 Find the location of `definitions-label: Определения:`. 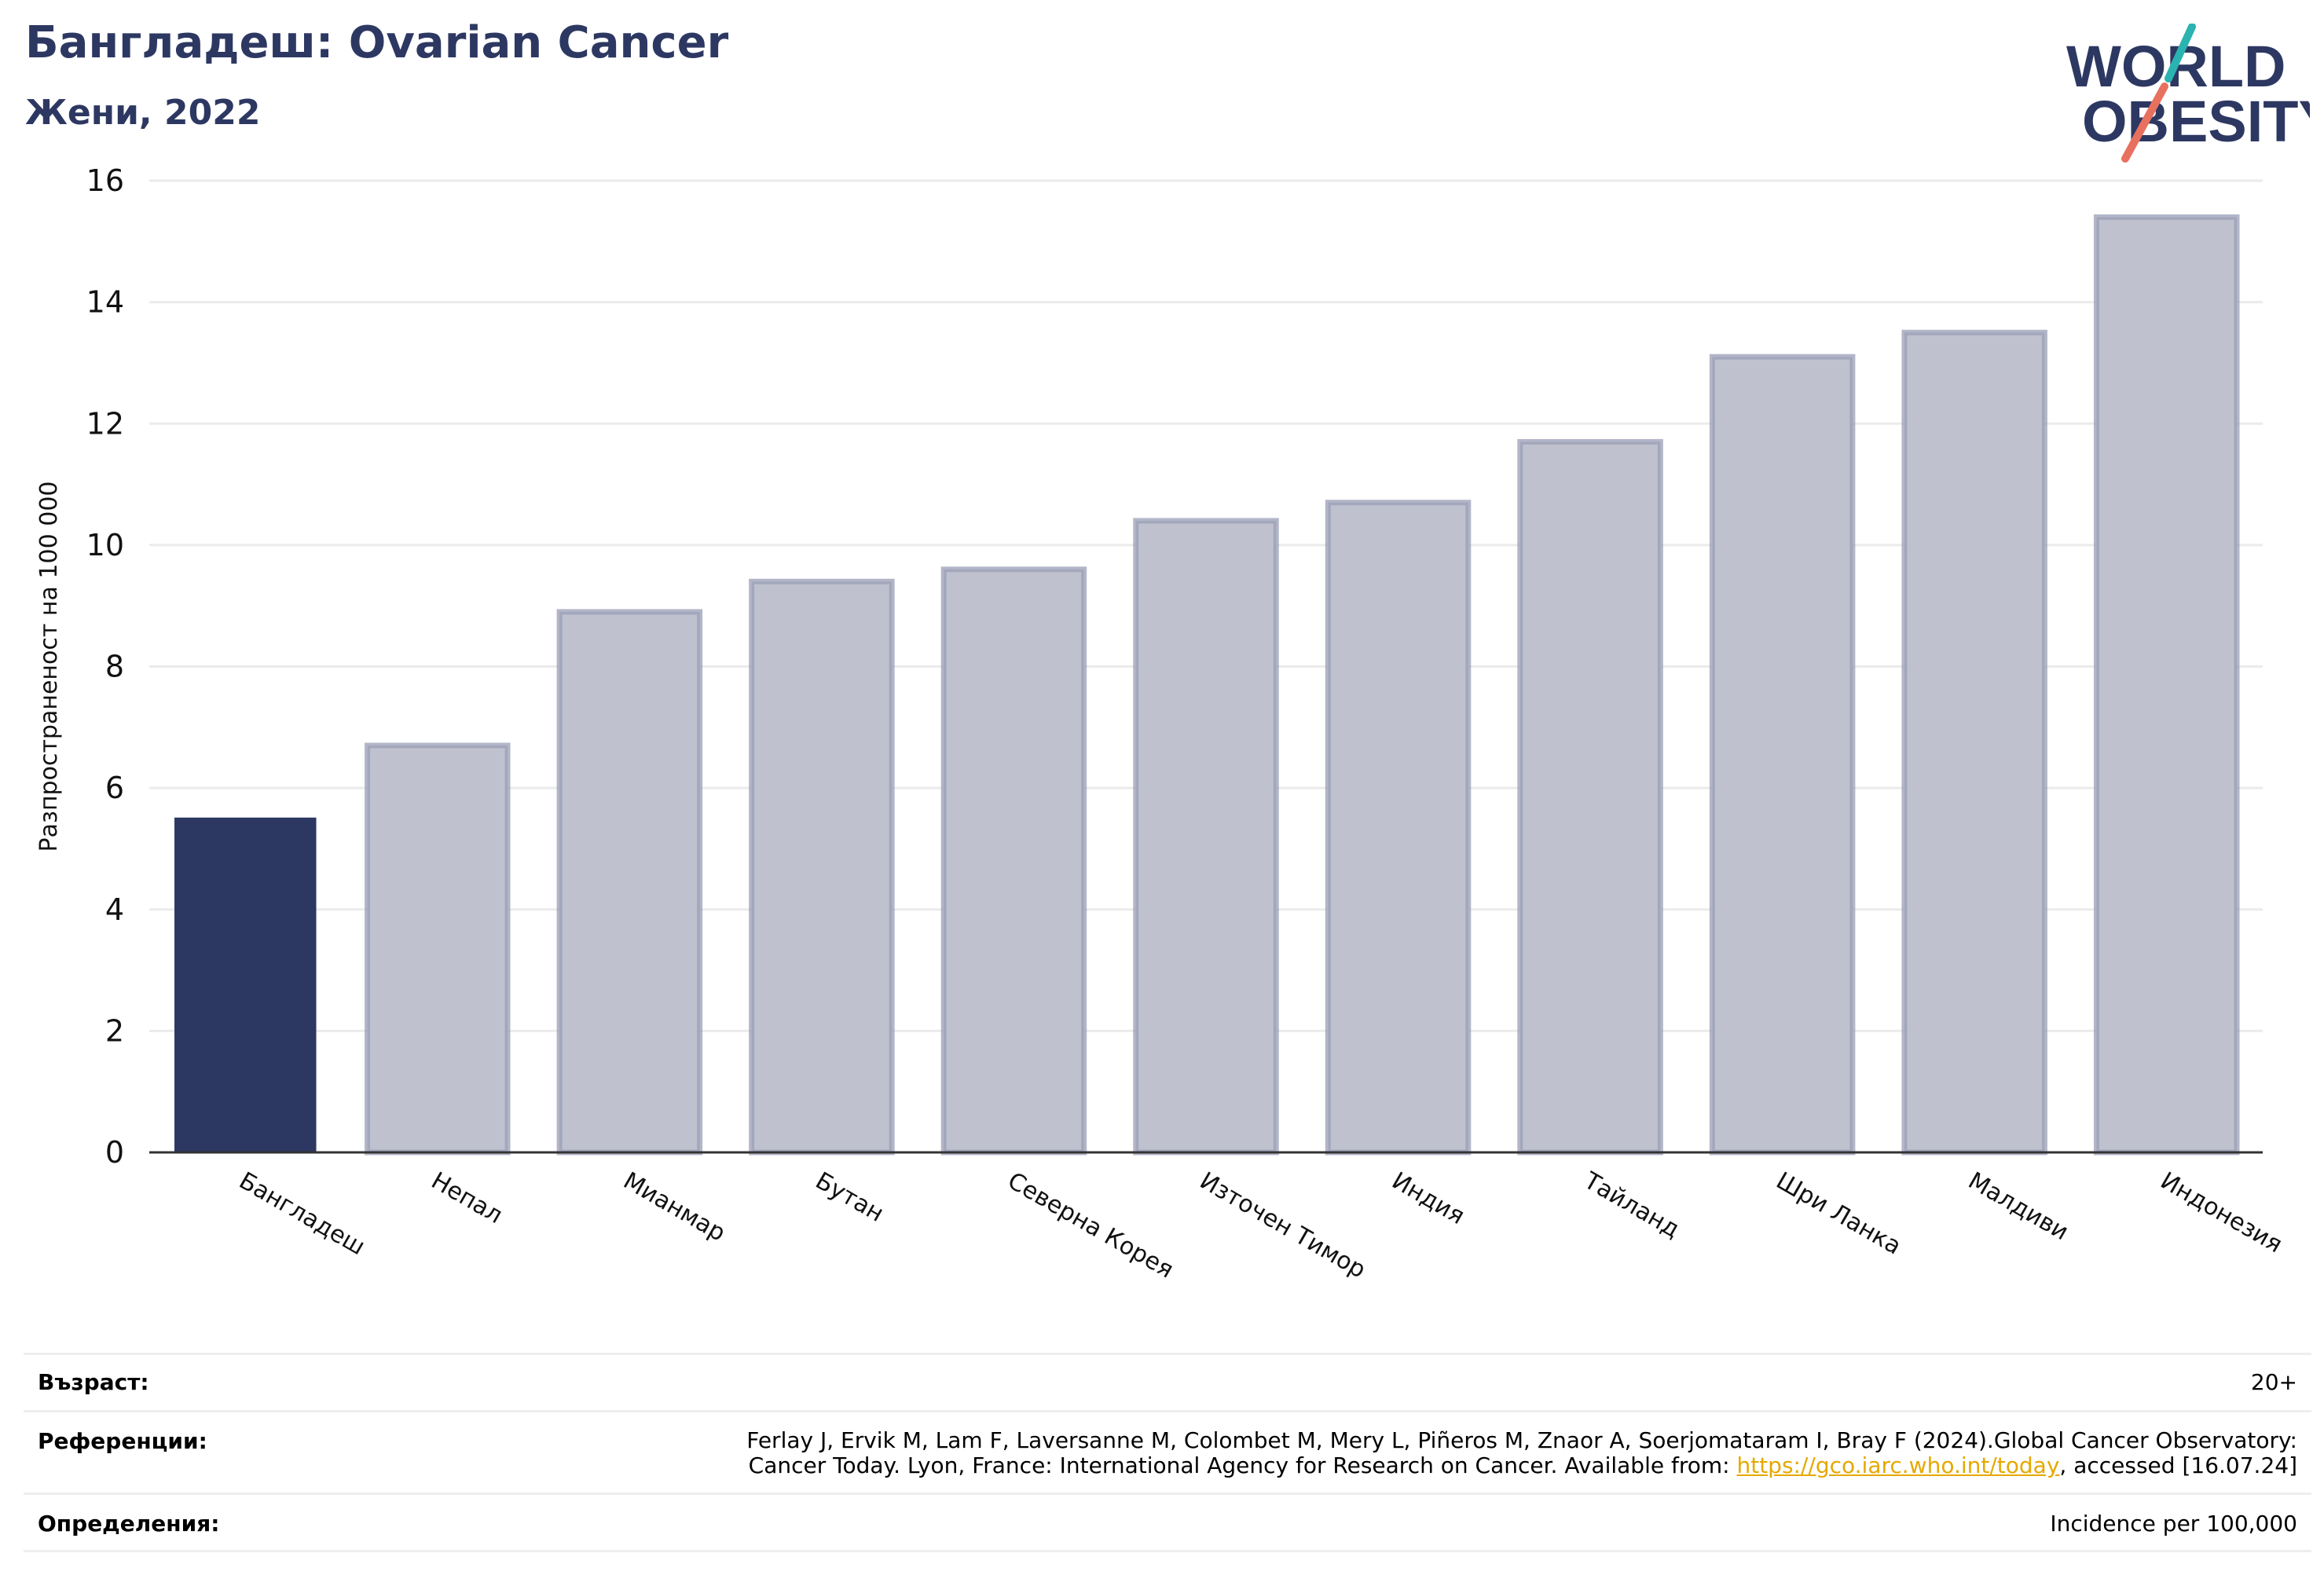

definitions-label: Определения: is located at coordinates (129, 1524).